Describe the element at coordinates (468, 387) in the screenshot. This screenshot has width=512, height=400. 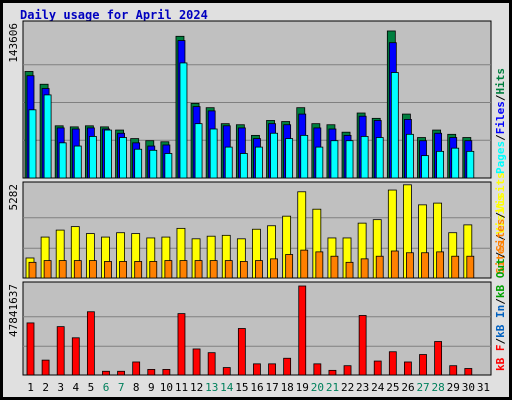
I see `x-tick-label-day-30: 30` at that location.